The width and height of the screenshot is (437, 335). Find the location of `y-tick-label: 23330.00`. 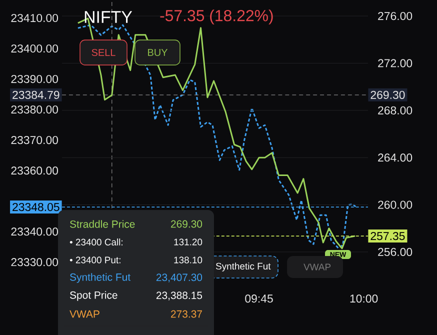

y-tick-label: 23330.00 is located at coordinates (34, 262).